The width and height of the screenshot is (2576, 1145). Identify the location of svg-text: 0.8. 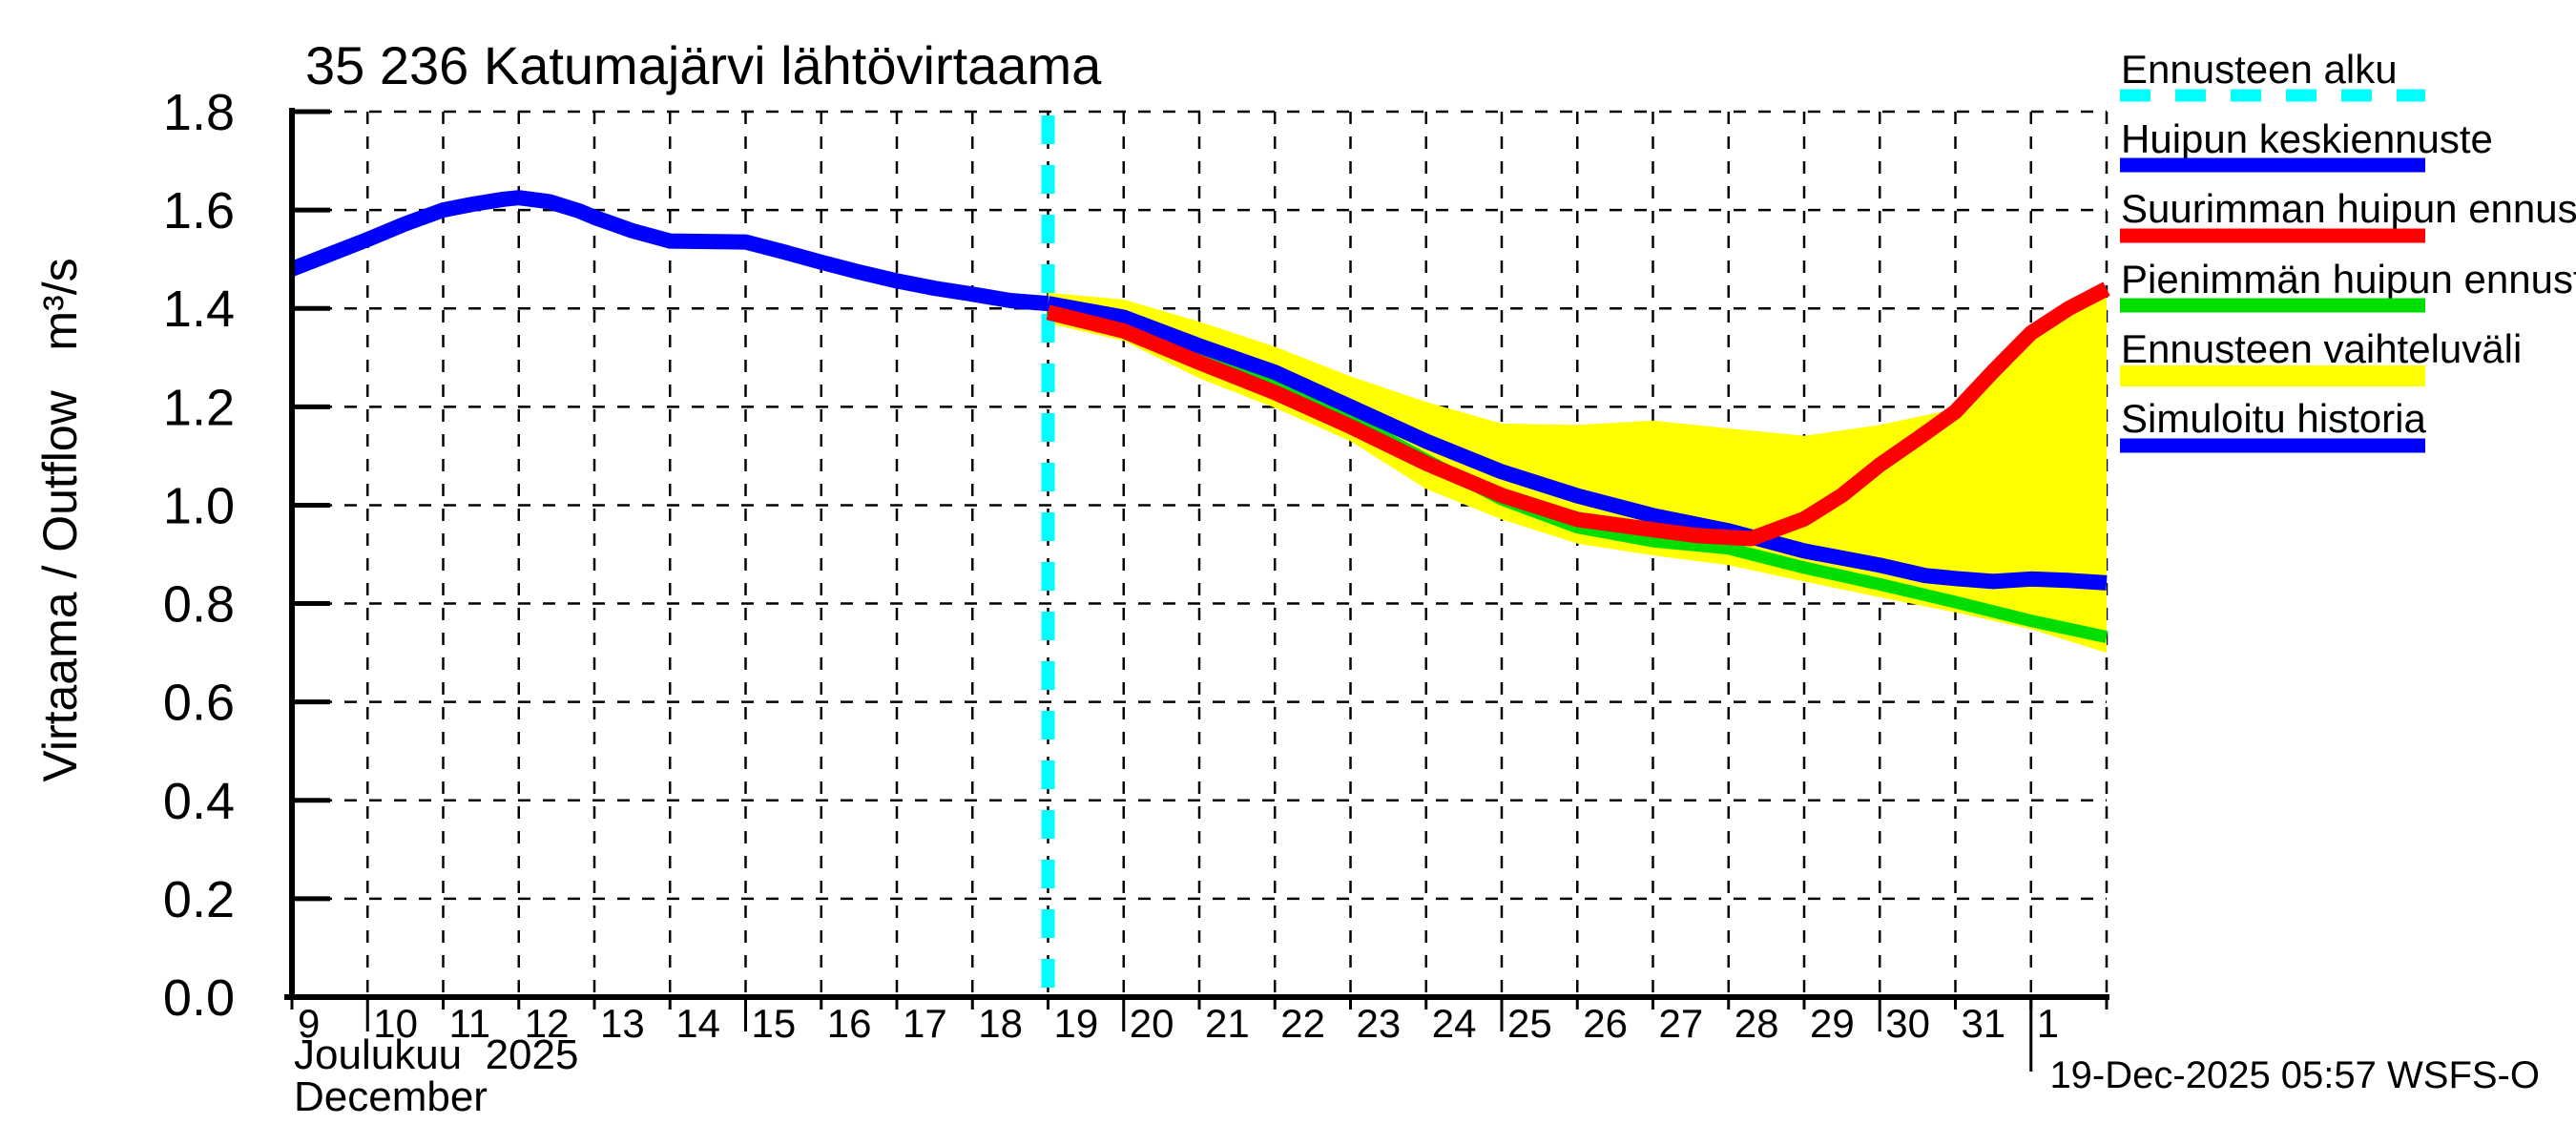
(199, 605).